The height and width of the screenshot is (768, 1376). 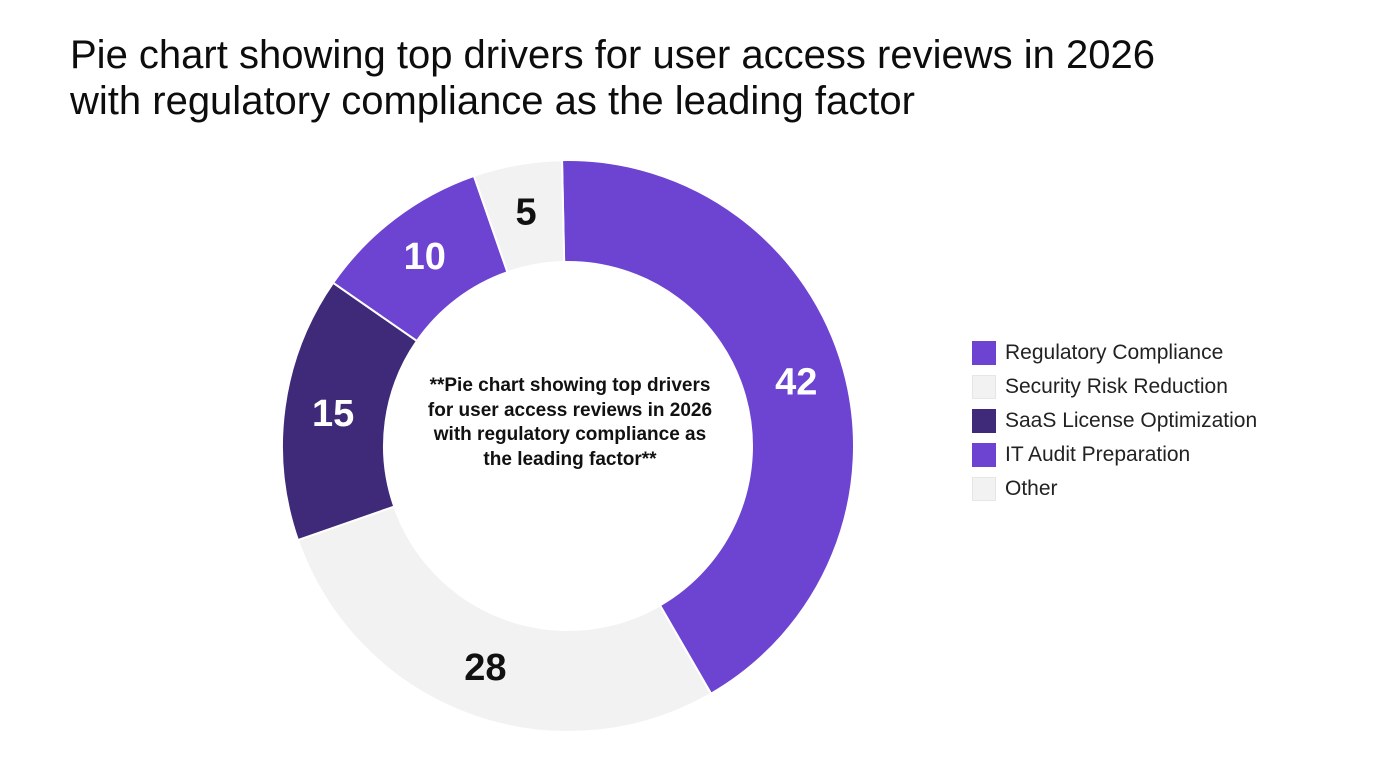 I want to click on legend-item-saas-license-optimization: SaaS License Optimization, so click(x=1114, y=421).